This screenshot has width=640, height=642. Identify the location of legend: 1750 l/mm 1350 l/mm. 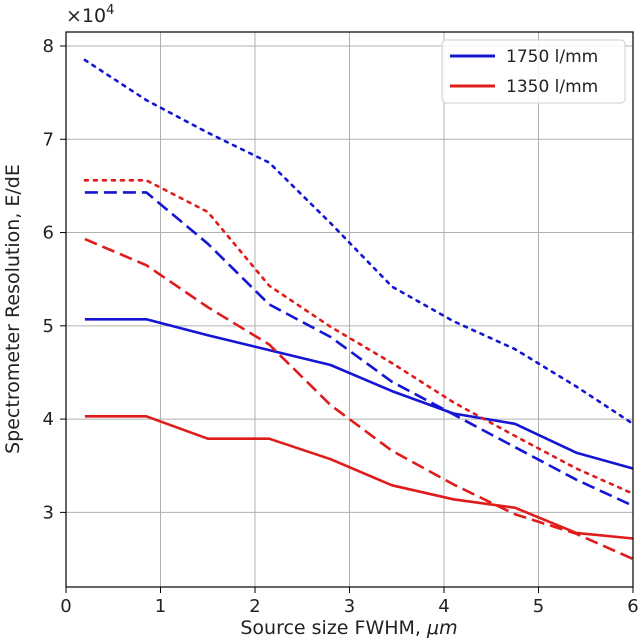
(533, 71).